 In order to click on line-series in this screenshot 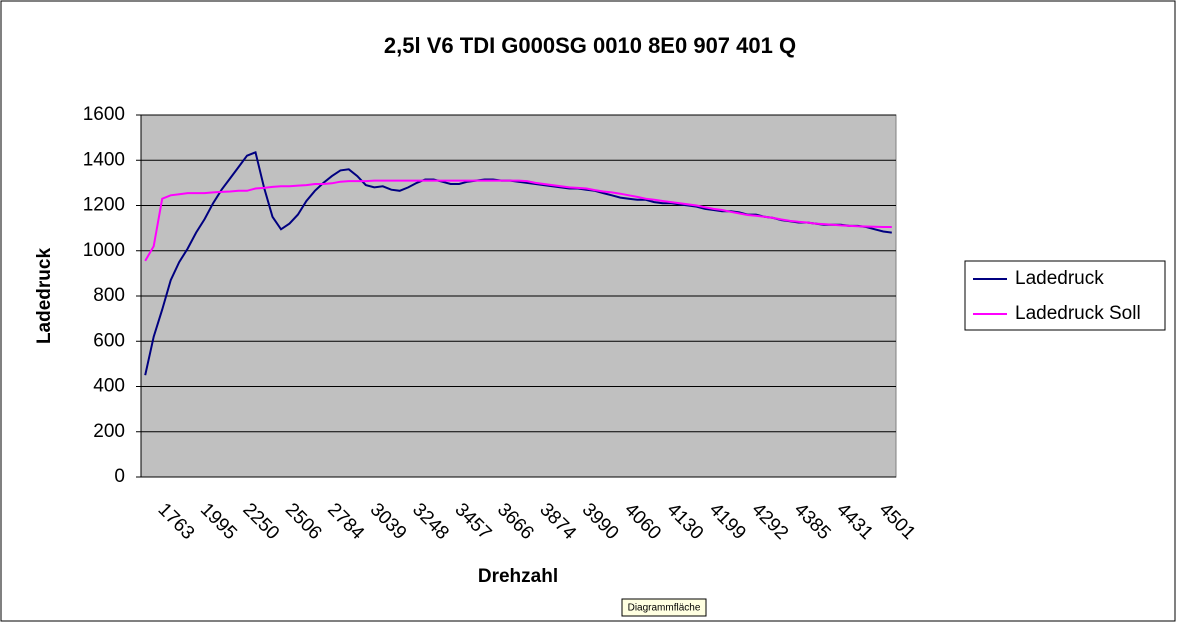, I will do `click(518, 220)`.